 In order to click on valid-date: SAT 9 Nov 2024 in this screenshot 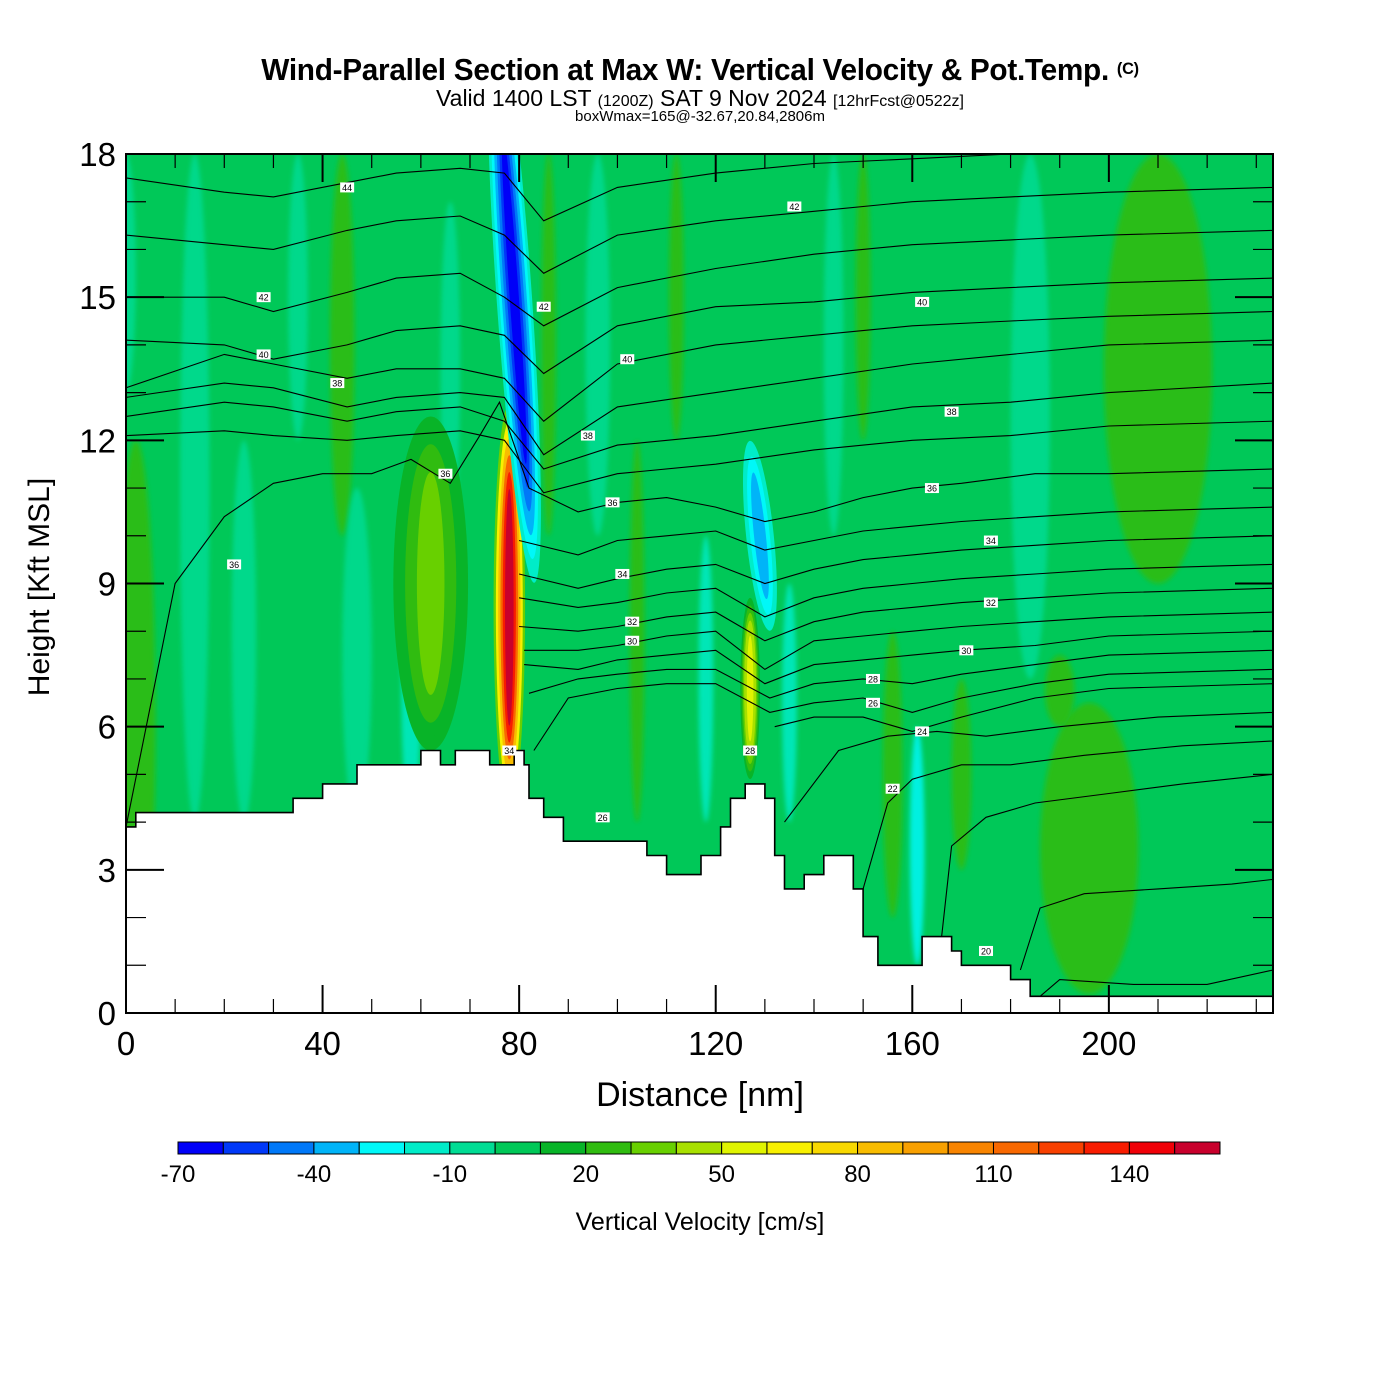, I will do `click(743, 98)`.